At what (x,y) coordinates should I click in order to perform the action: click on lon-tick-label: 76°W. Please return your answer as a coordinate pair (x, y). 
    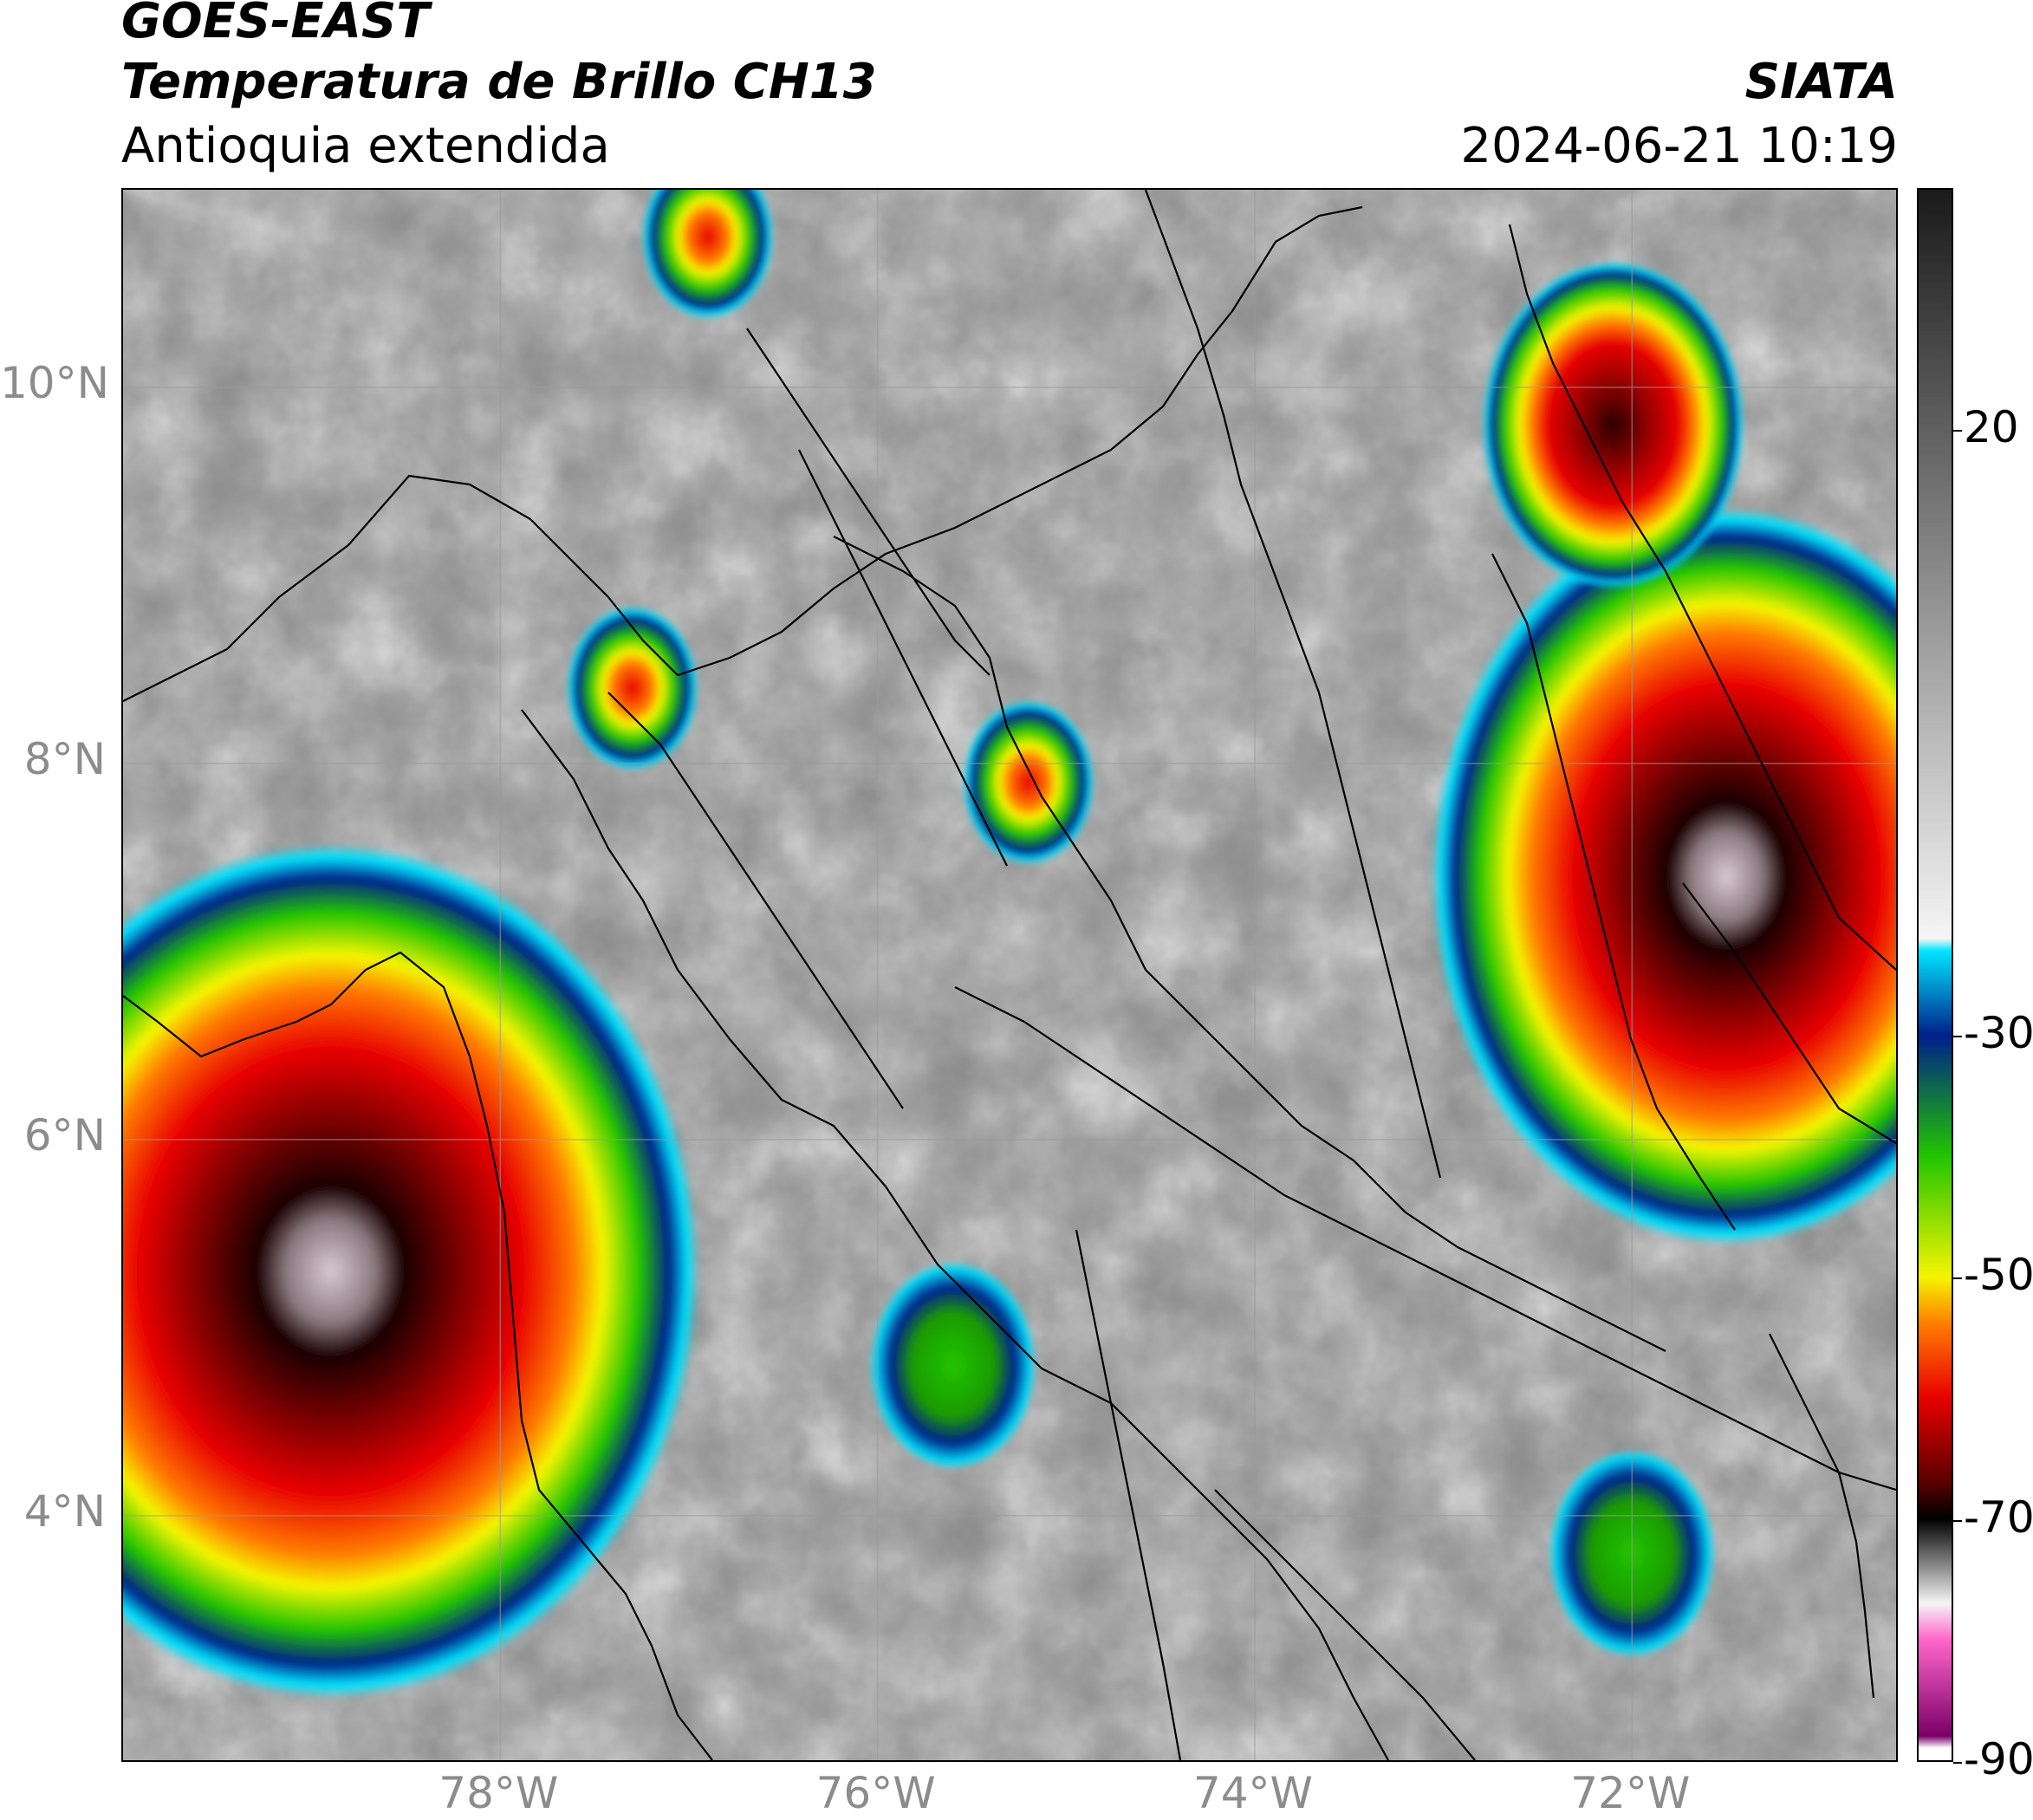
    Looking at the image, I should click on (875, 1793).